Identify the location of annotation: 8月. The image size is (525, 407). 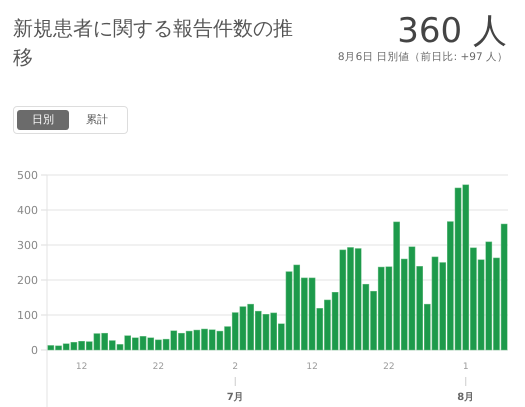
(465, 397).